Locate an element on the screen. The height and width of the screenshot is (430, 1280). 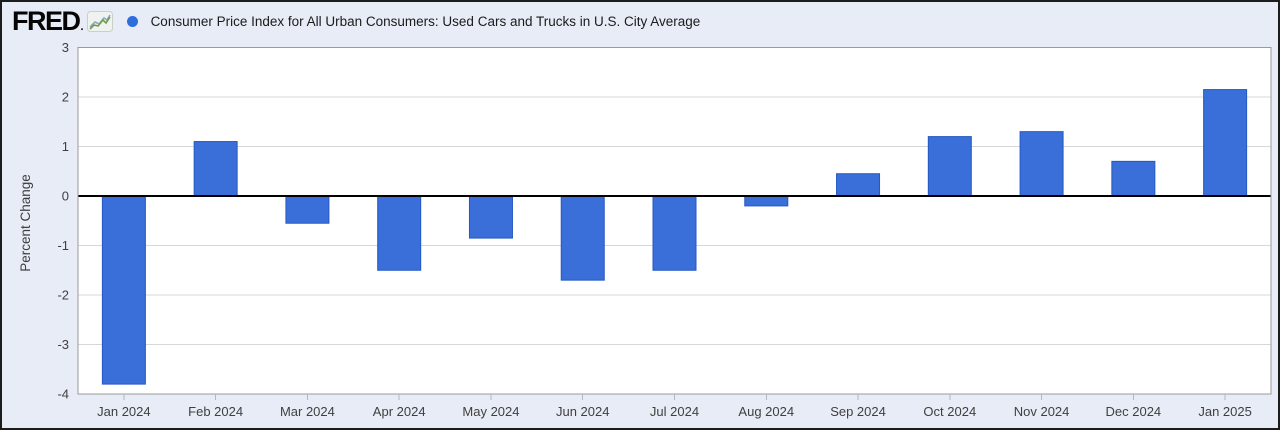
y-axis-tick-label: -4 is located at coordinates (63, 394).